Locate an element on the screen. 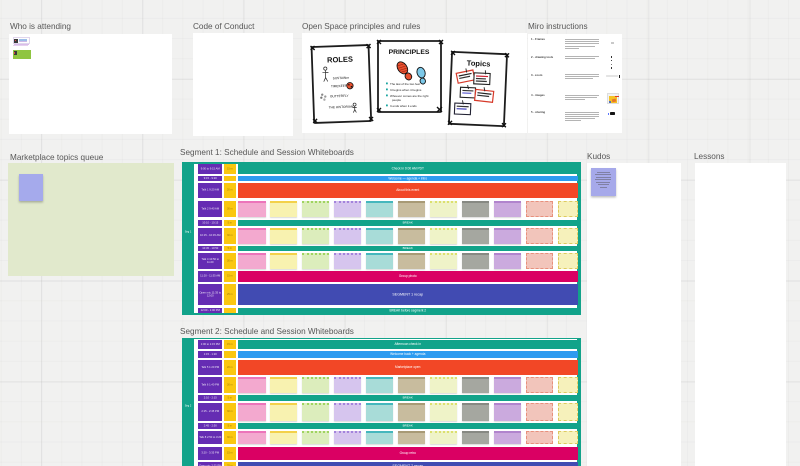  svg-text: PRINCIPLES is located at coordinates (409, 52).